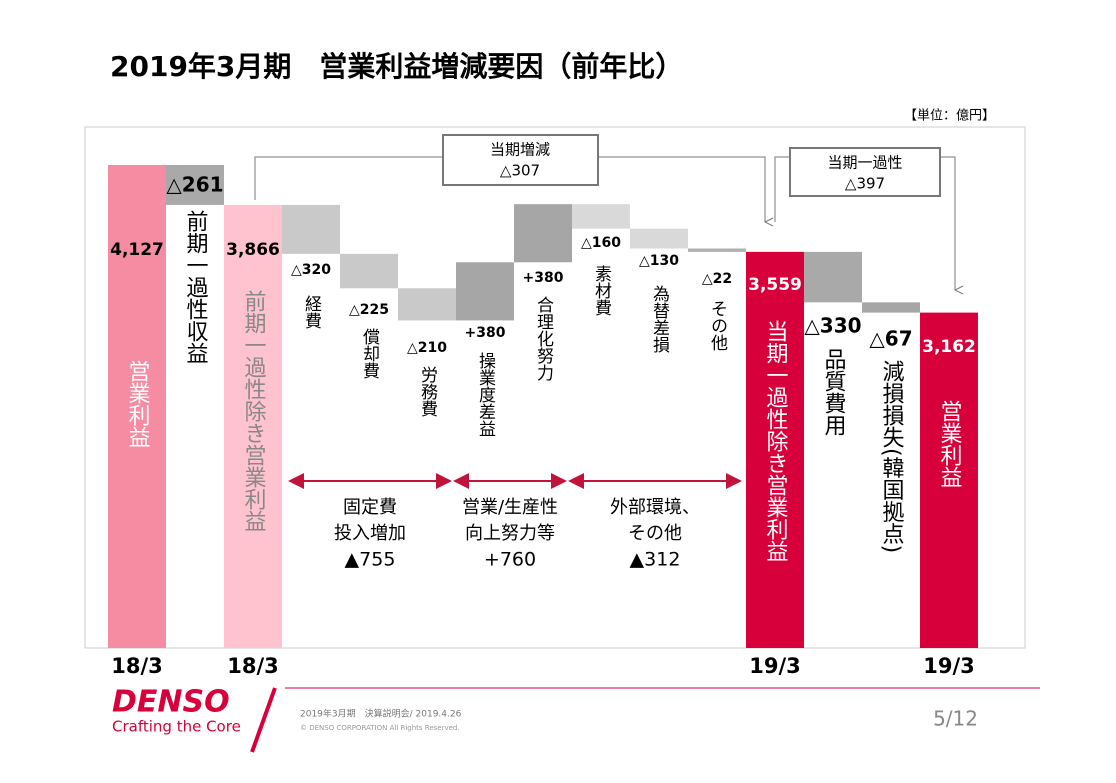  Describe the element at coordinates (369, 353) in the screenshot. I see `category-label: 償却費` at that location.